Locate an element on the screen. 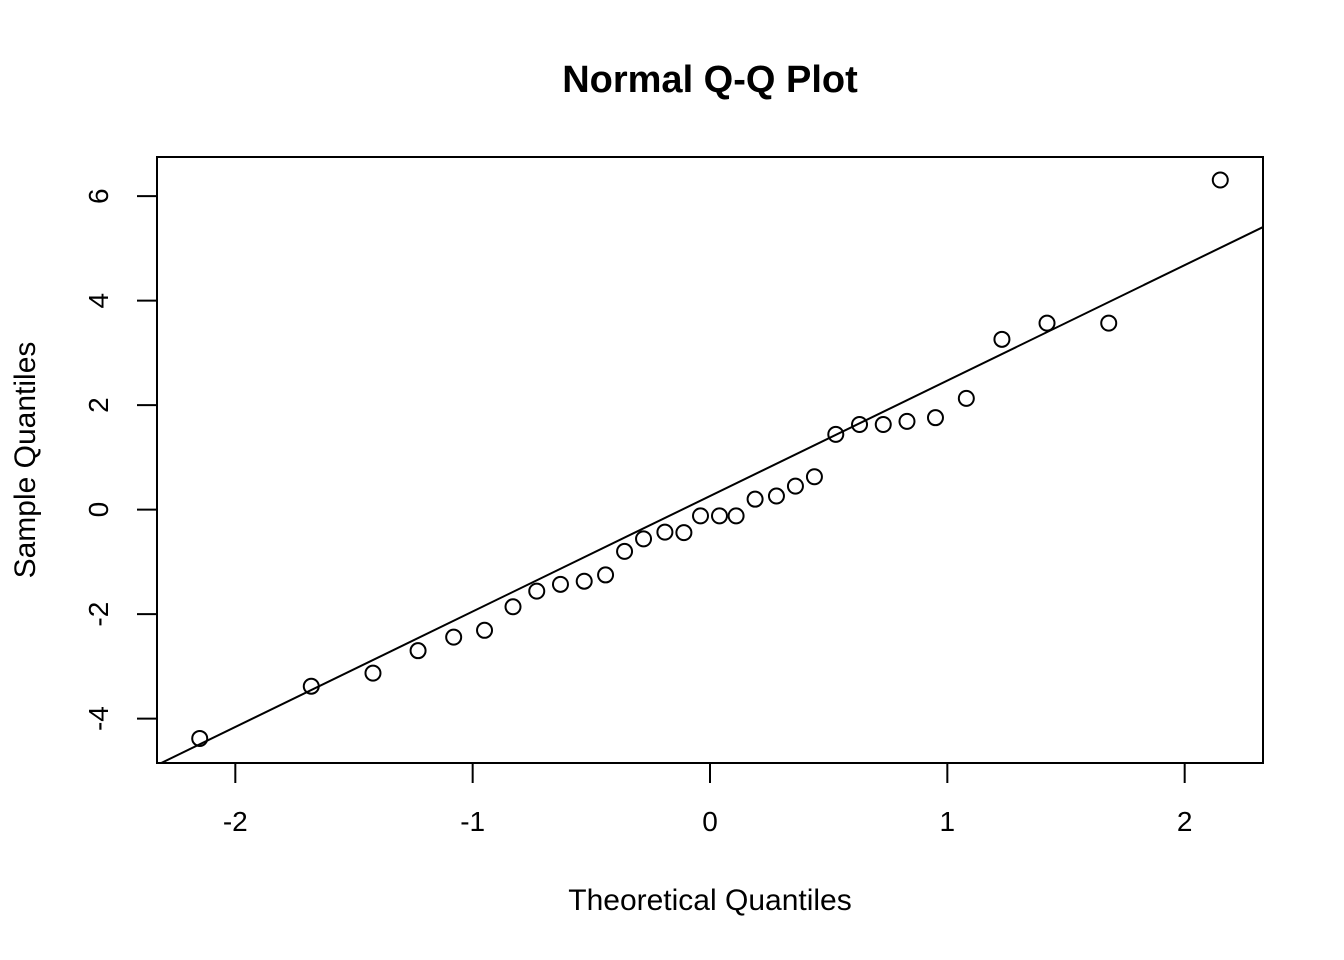 This screenshot has height=960, width=1344. y-tick-label: 6 is located at coordinates (98, 196).